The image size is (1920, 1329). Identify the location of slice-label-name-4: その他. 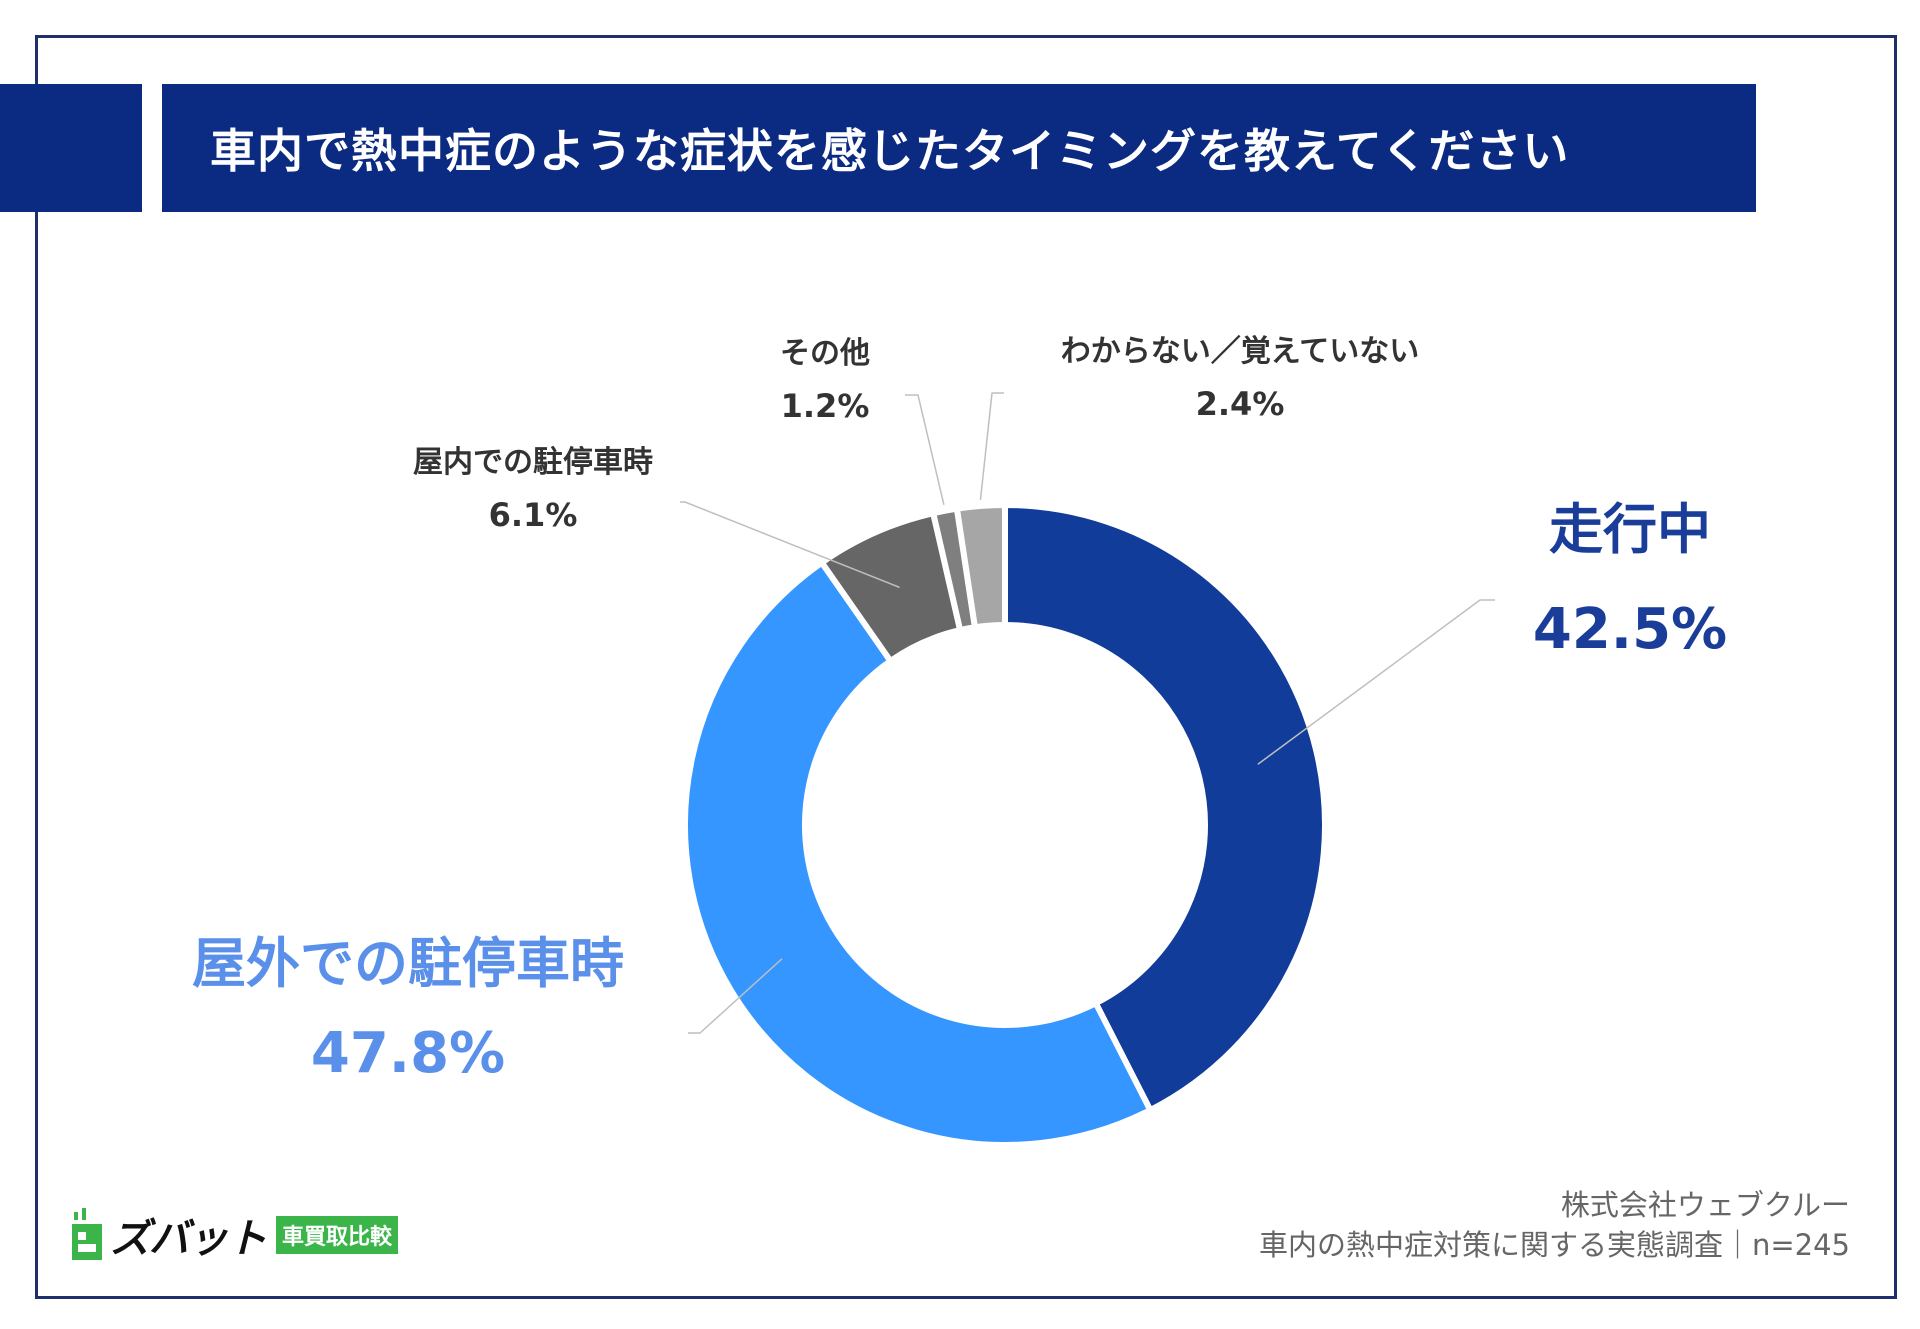
(825, 353).